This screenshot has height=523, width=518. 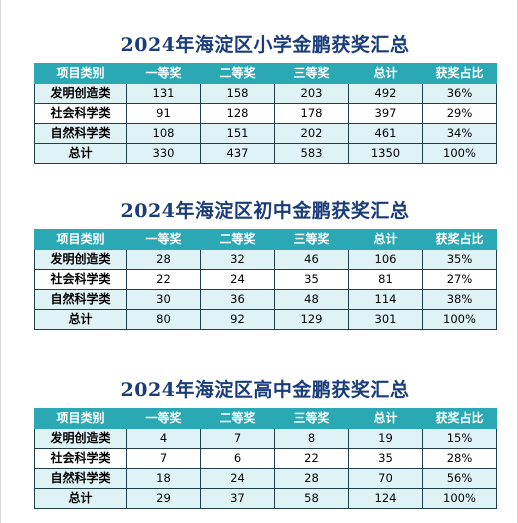 What do you see at coordinates (311, 498) in the screenshot?
I see `value-cell: 58` at bounding box center [311, 498].